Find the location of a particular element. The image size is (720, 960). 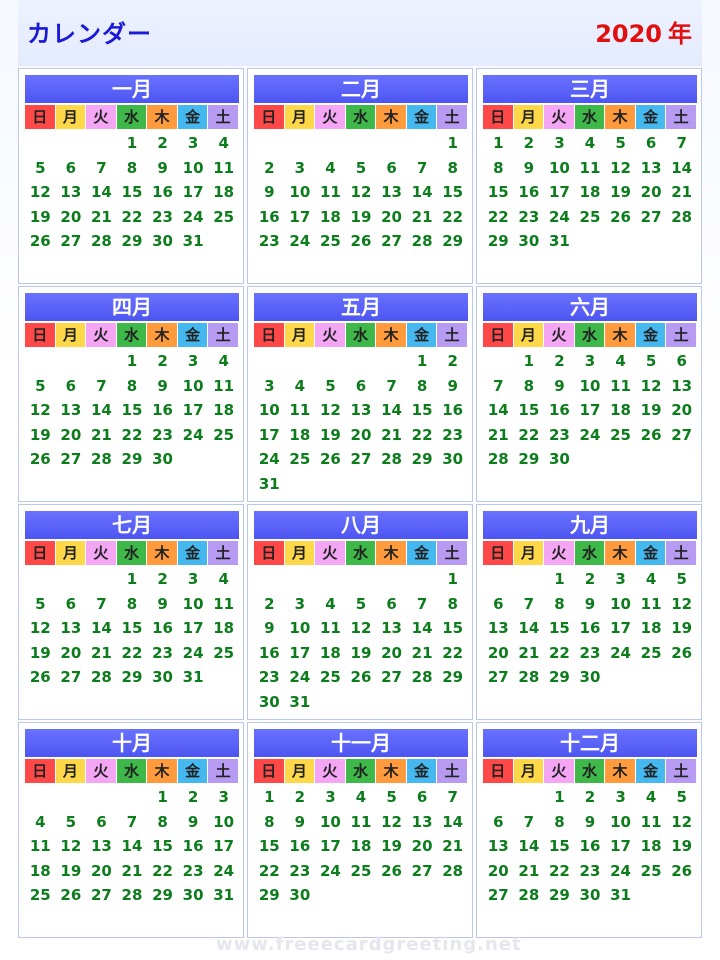

day-cell: 22 is located at coordinates (453, 652).